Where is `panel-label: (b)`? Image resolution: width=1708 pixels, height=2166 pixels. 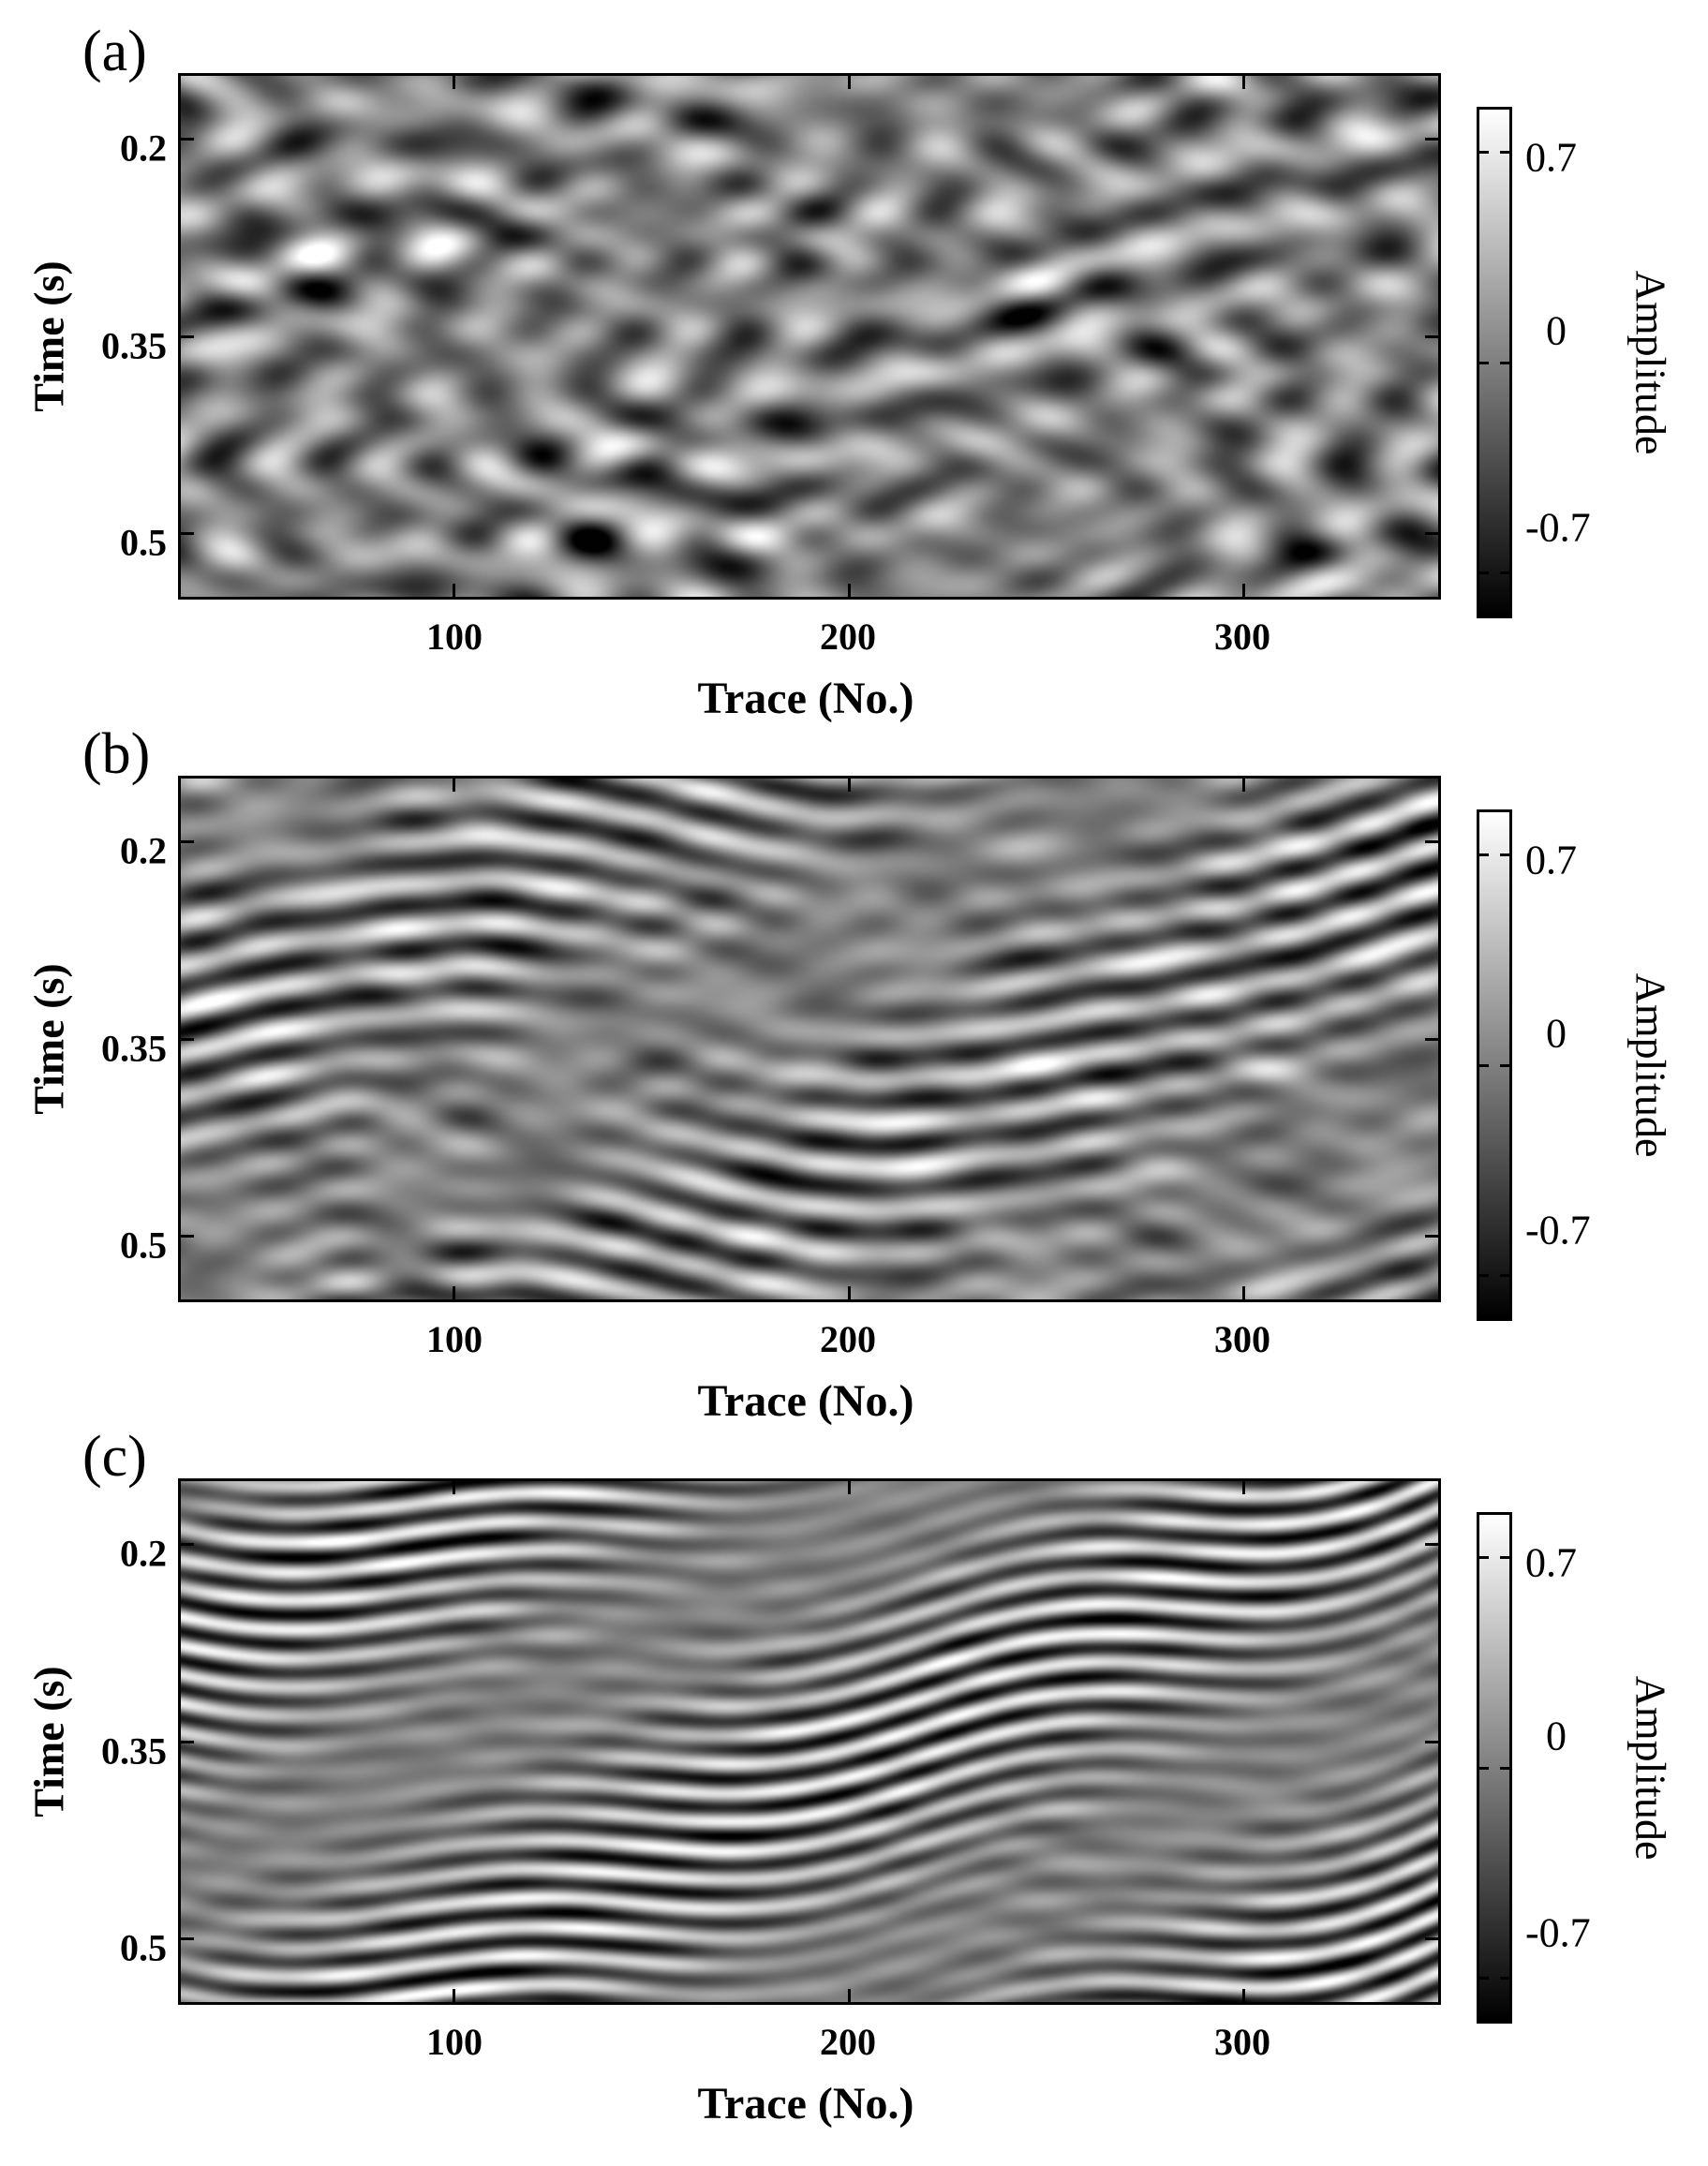
panel-label: (b) is located at coordinates (116, 754).